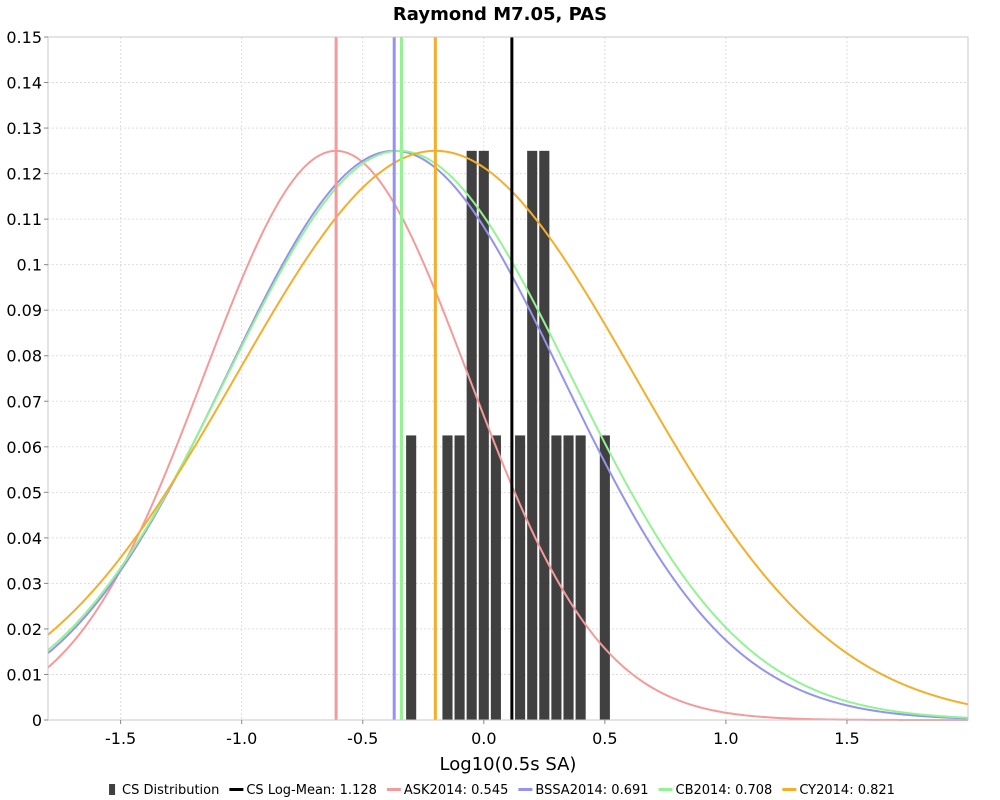  I want to click on legend-label: CS Distribution, so click(170, 790).